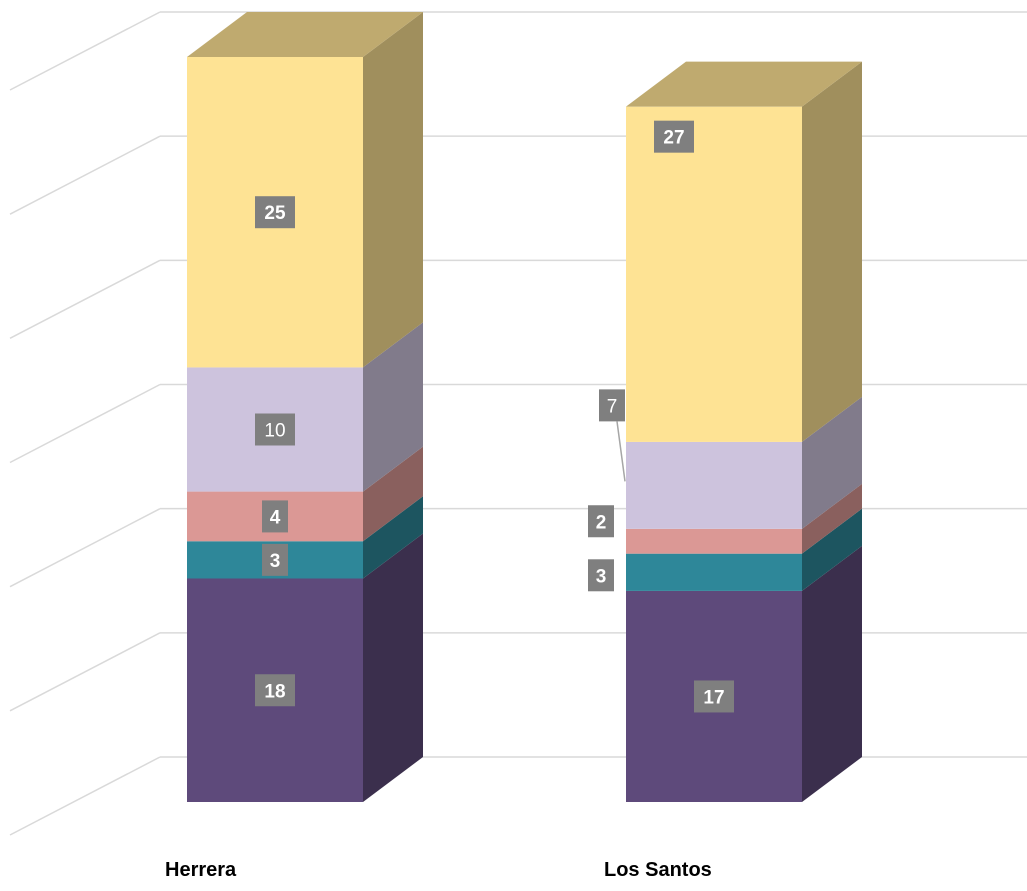 Image resolution: width=1027 pixels, height=891 pixels. I want to click on category-label: Herrera, so click(201, 870).